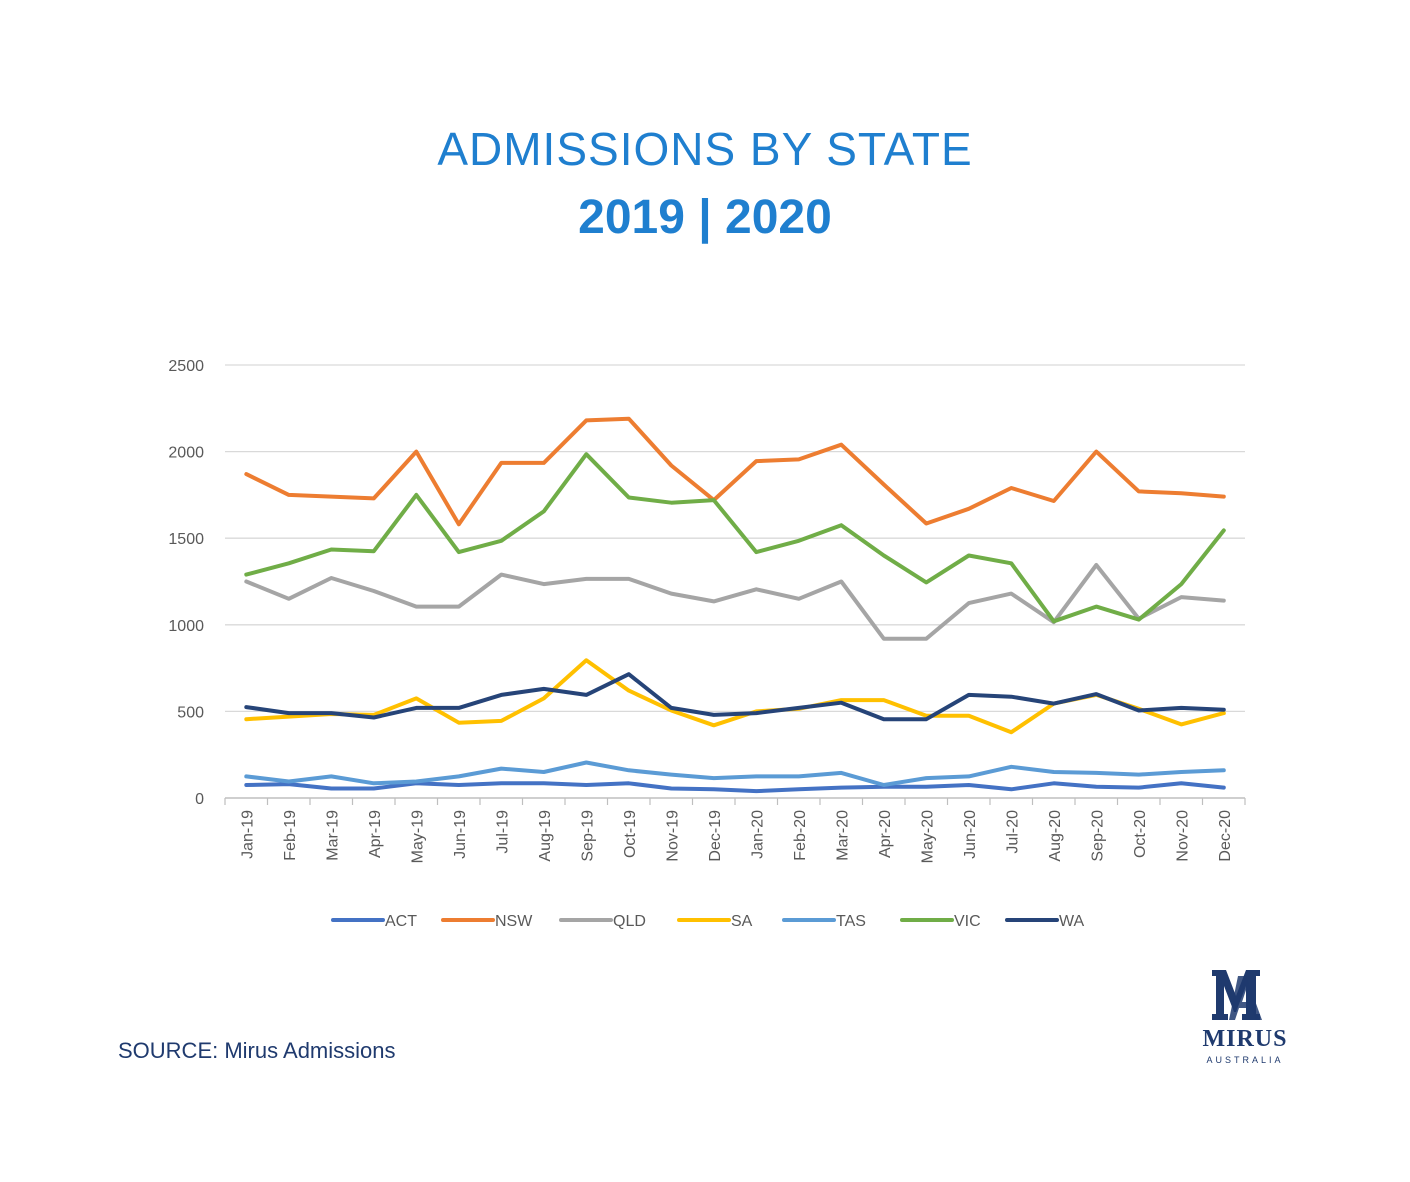 The height and width of the screenshot is (1182, 1410). Describe the element at coordinates (1245, 1060) in the screenshot. I see `logo-subtext: AUSTRALIA` at that location.